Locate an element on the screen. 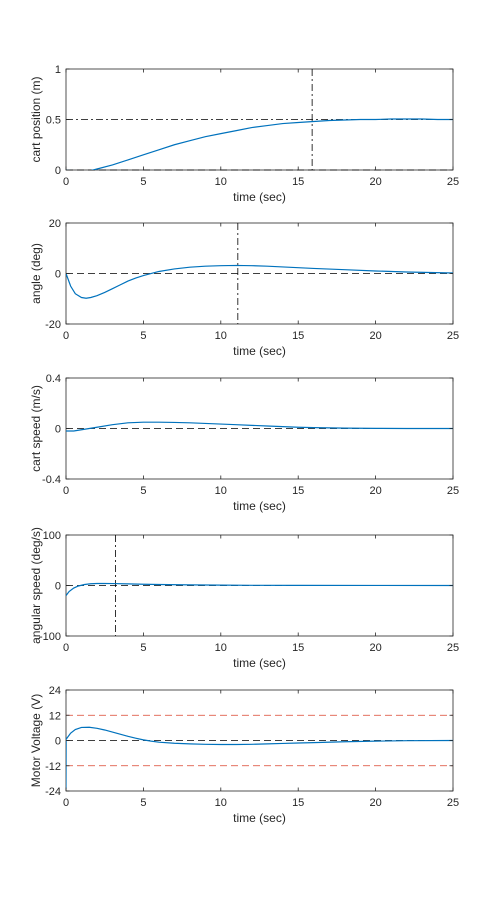  y-axis-label: angle (deg) is located at coordinates (36, 273).